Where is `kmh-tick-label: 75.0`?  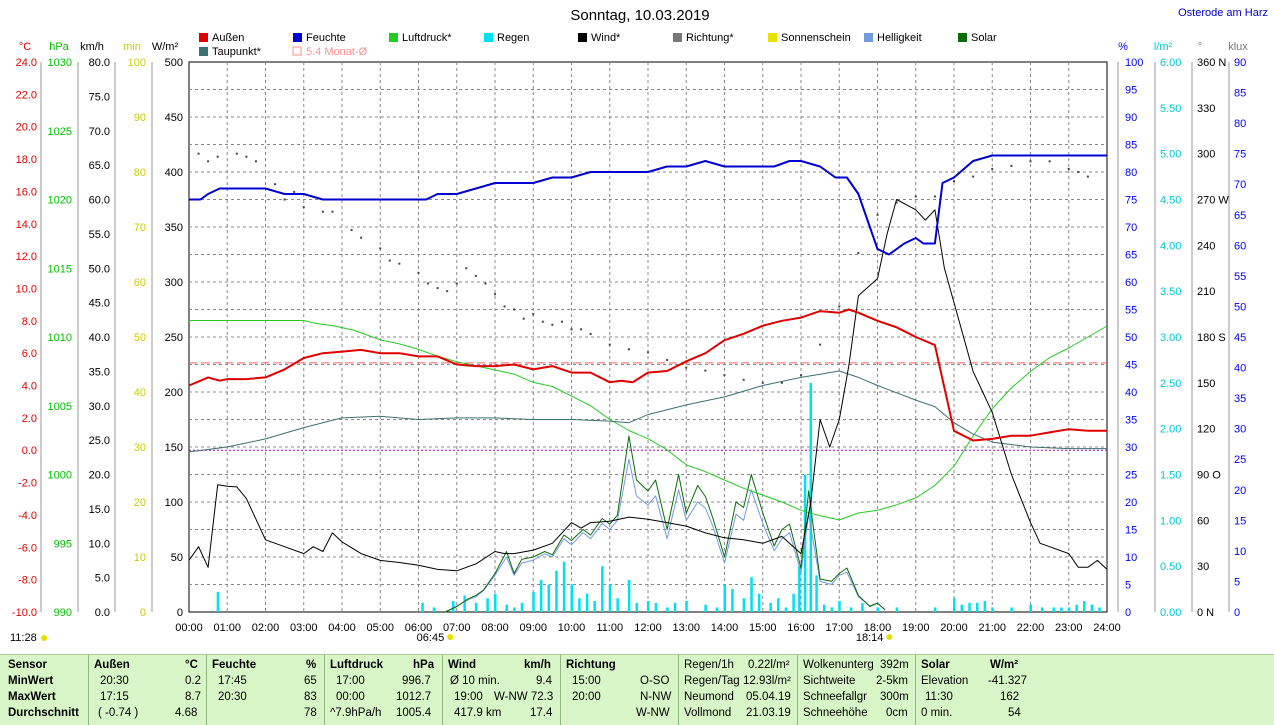
kmh-tick-label: 75.0 is located at coordinates (99, 97).